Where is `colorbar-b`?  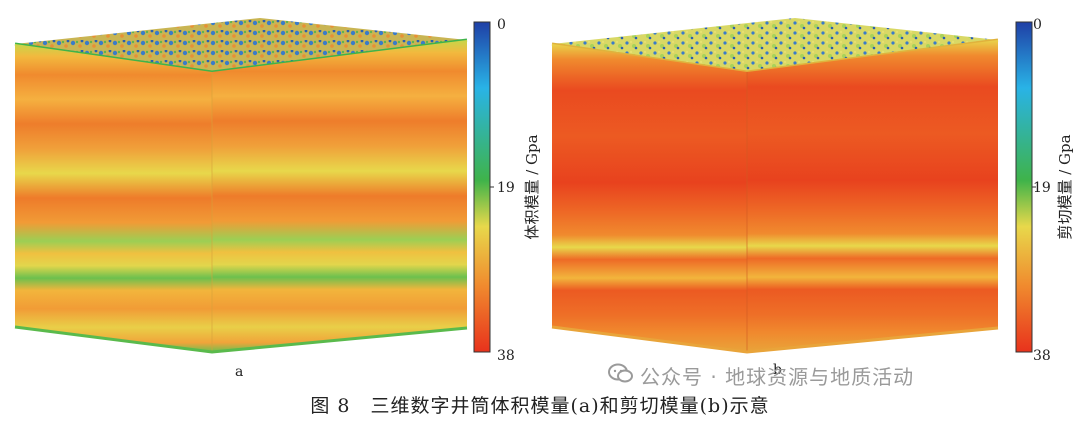
colorbar-b is located at coordinates (1024, 187).